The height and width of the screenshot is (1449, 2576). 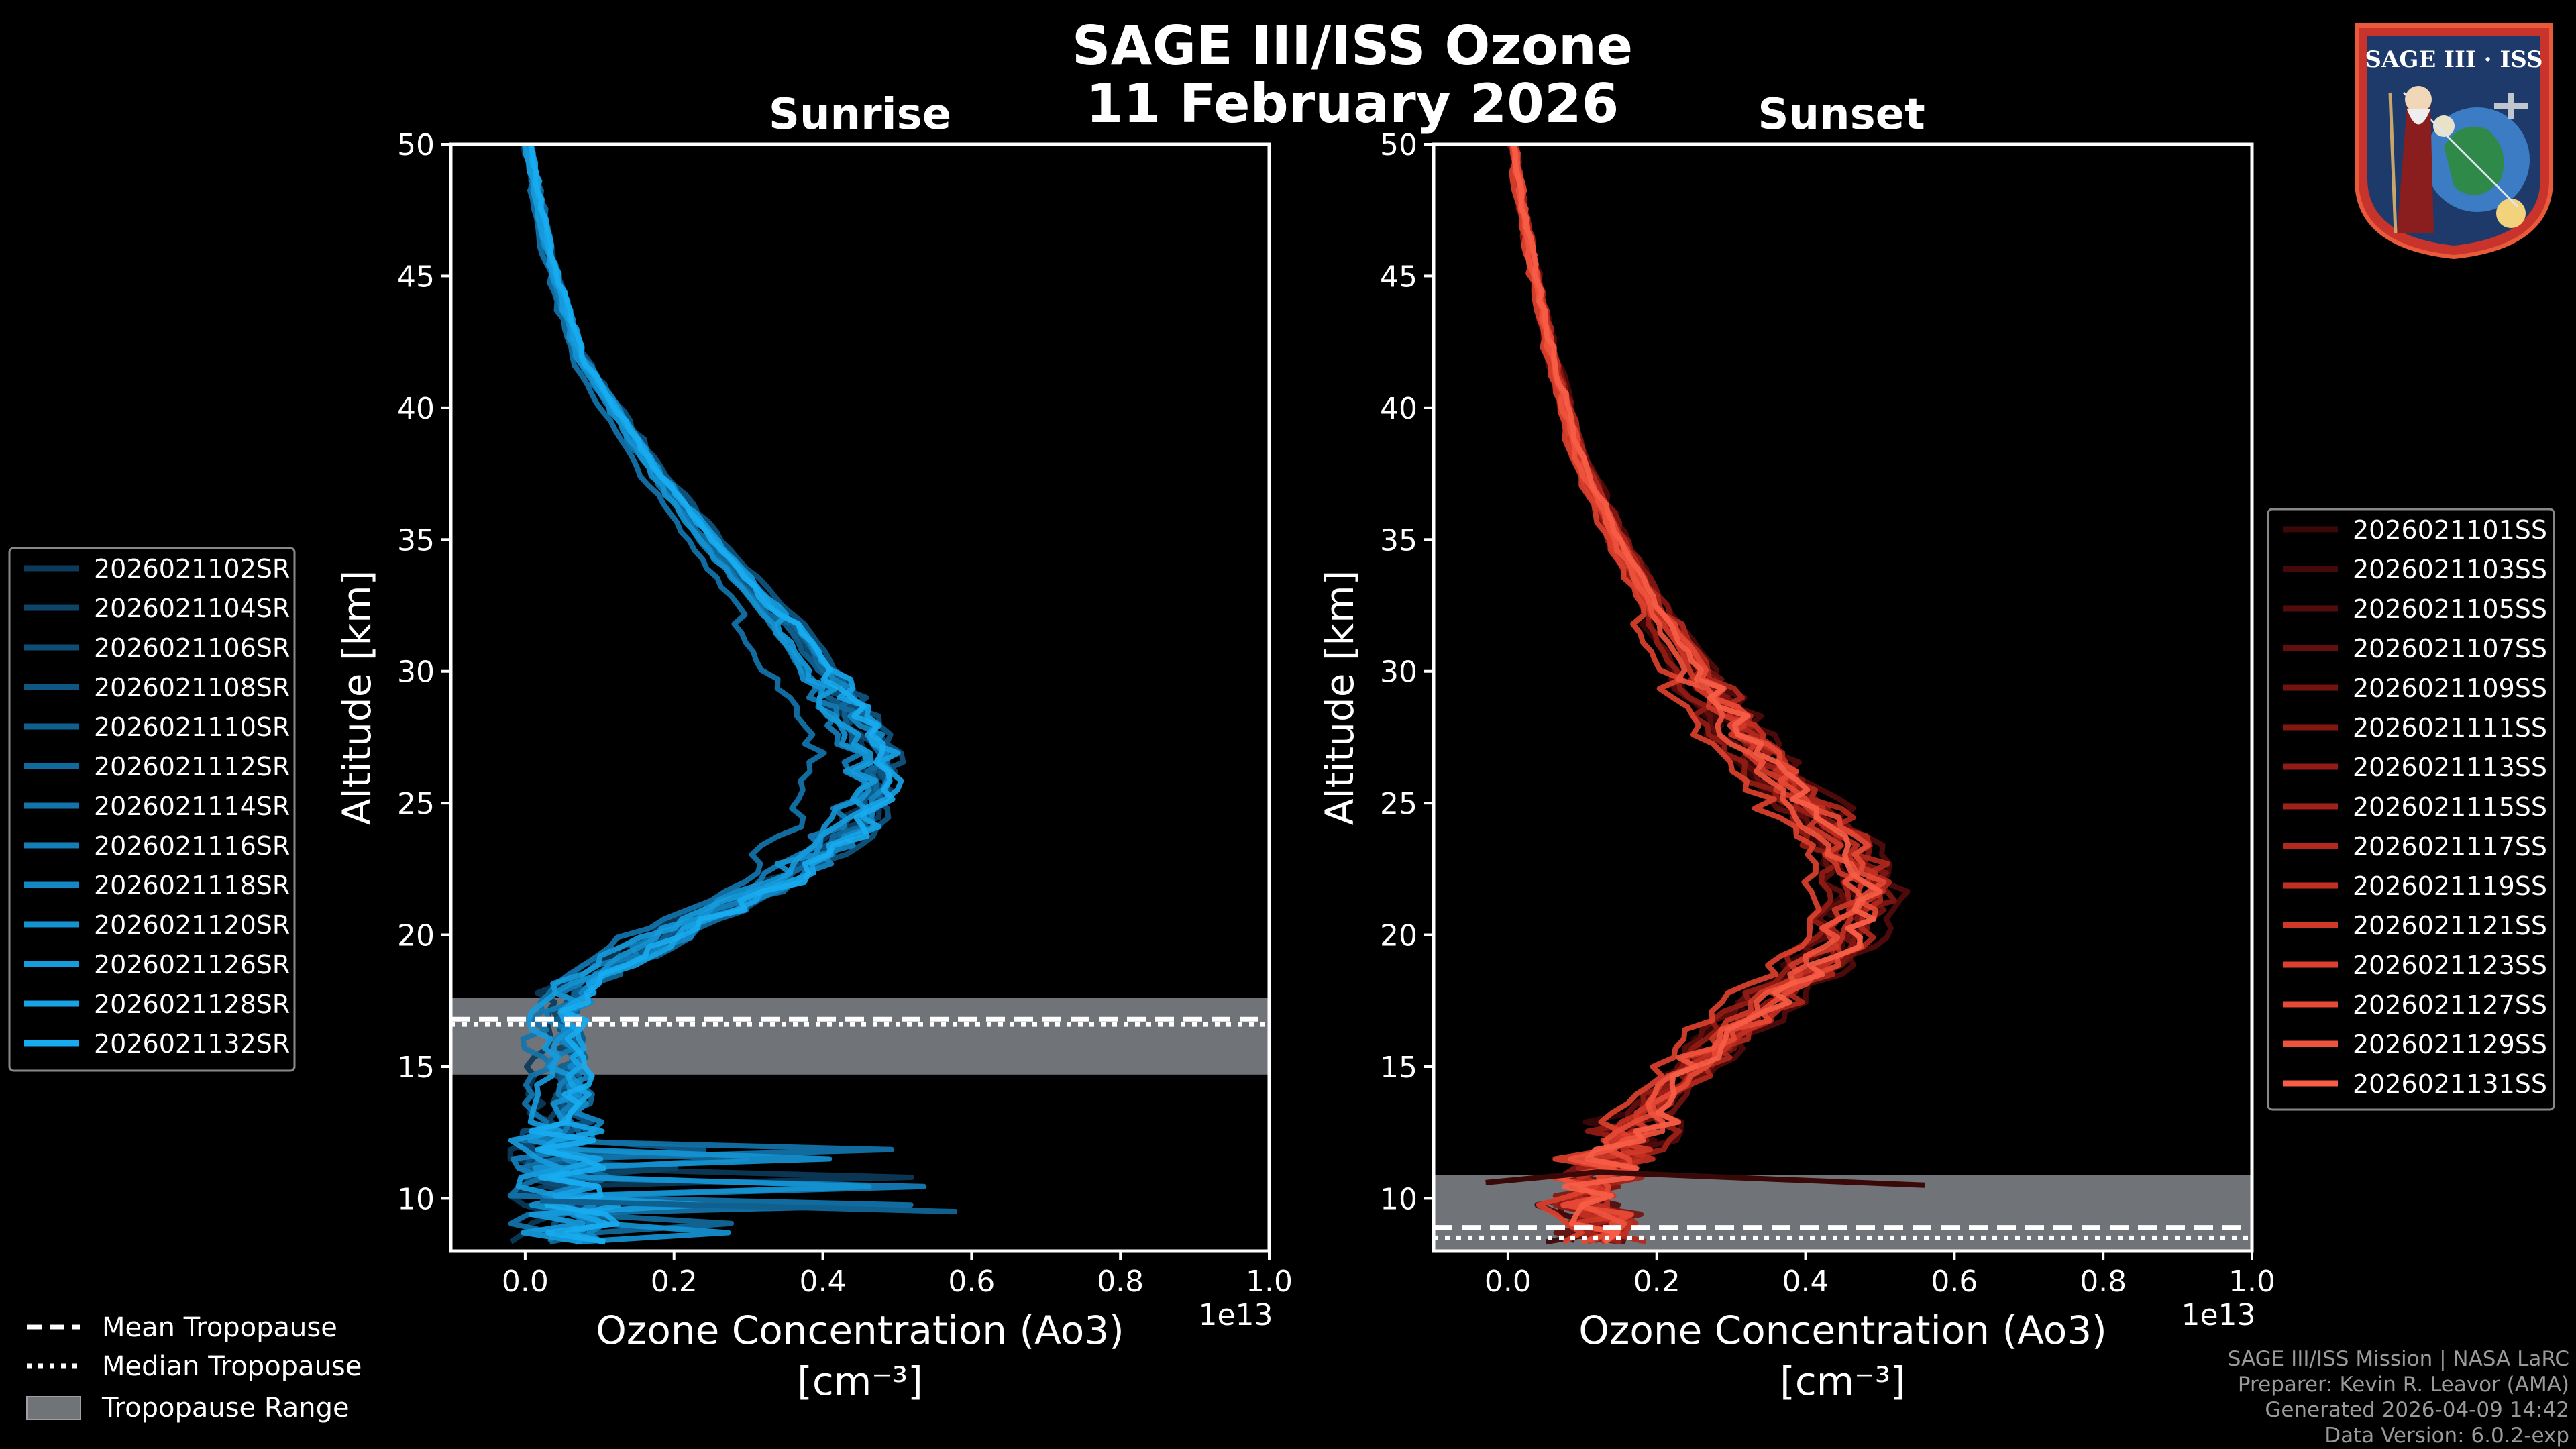 I want to click on legend-label-2026021107SS: 2026021107SS, so click(x=2450, y=648).